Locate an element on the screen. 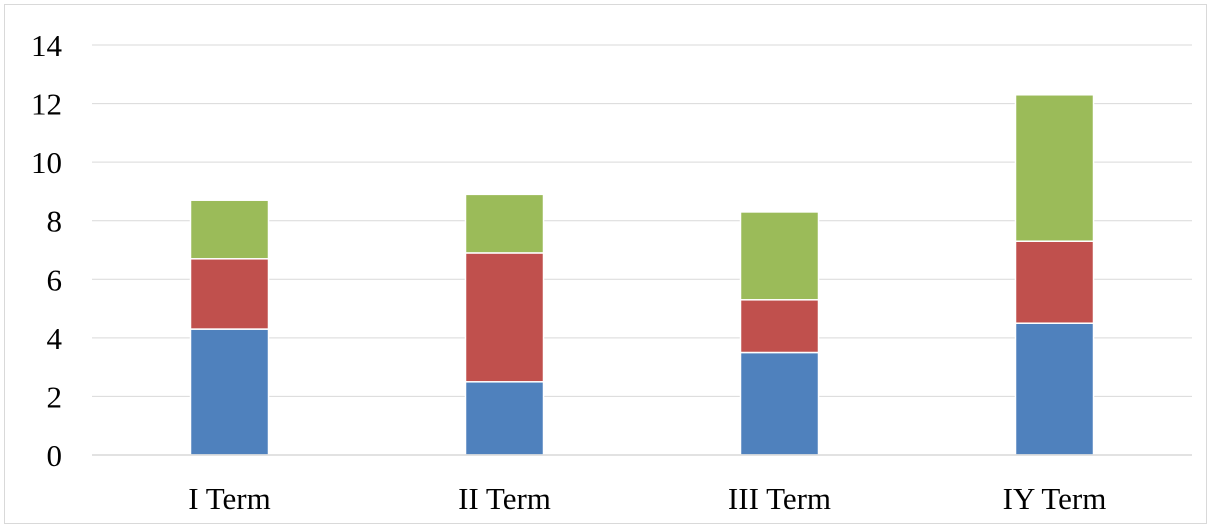 The height and width of the screenshot is (529, 1213). y-tick-label: 2 is located at coordinates (55, 396).